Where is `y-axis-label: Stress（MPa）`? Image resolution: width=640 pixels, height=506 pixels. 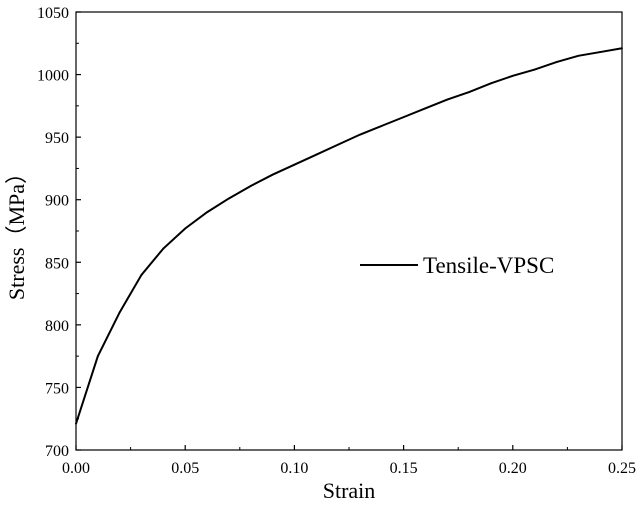 y-axis-label: Stress（MPa） is located at coordinates (16, 231).